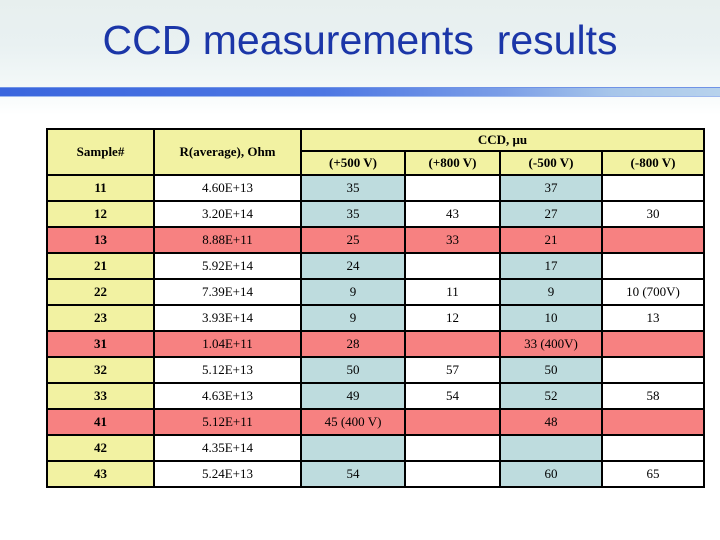 This screenshot has width=720, height=540. I want to click on resistance-cell: 5.24E+13, so click(227, 474).